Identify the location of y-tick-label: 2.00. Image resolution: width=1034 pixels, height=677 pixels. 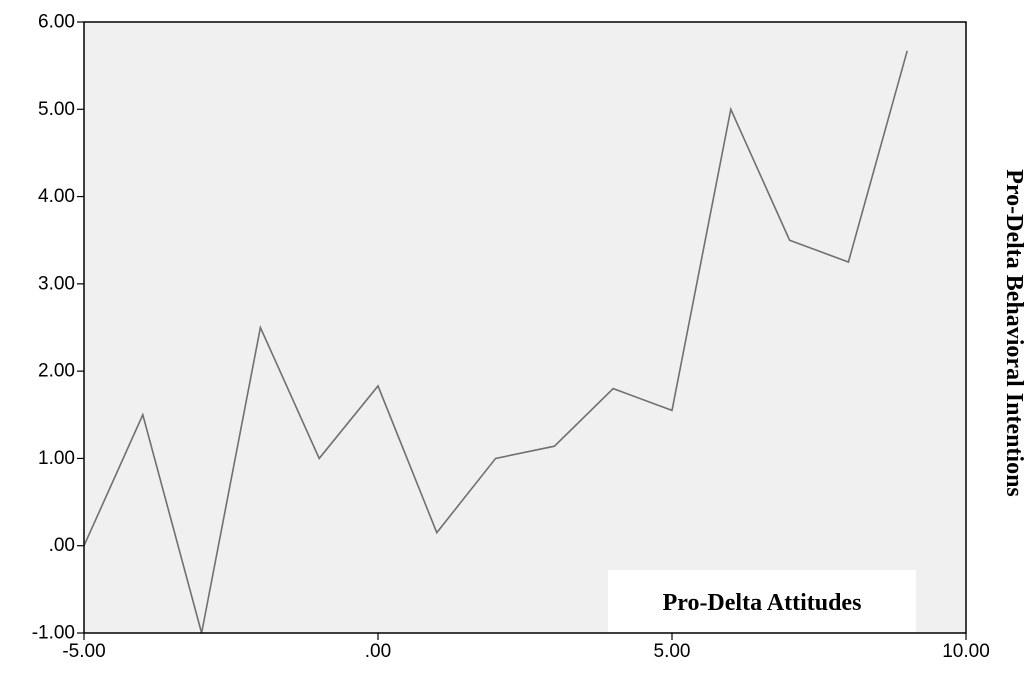
(56, 371).